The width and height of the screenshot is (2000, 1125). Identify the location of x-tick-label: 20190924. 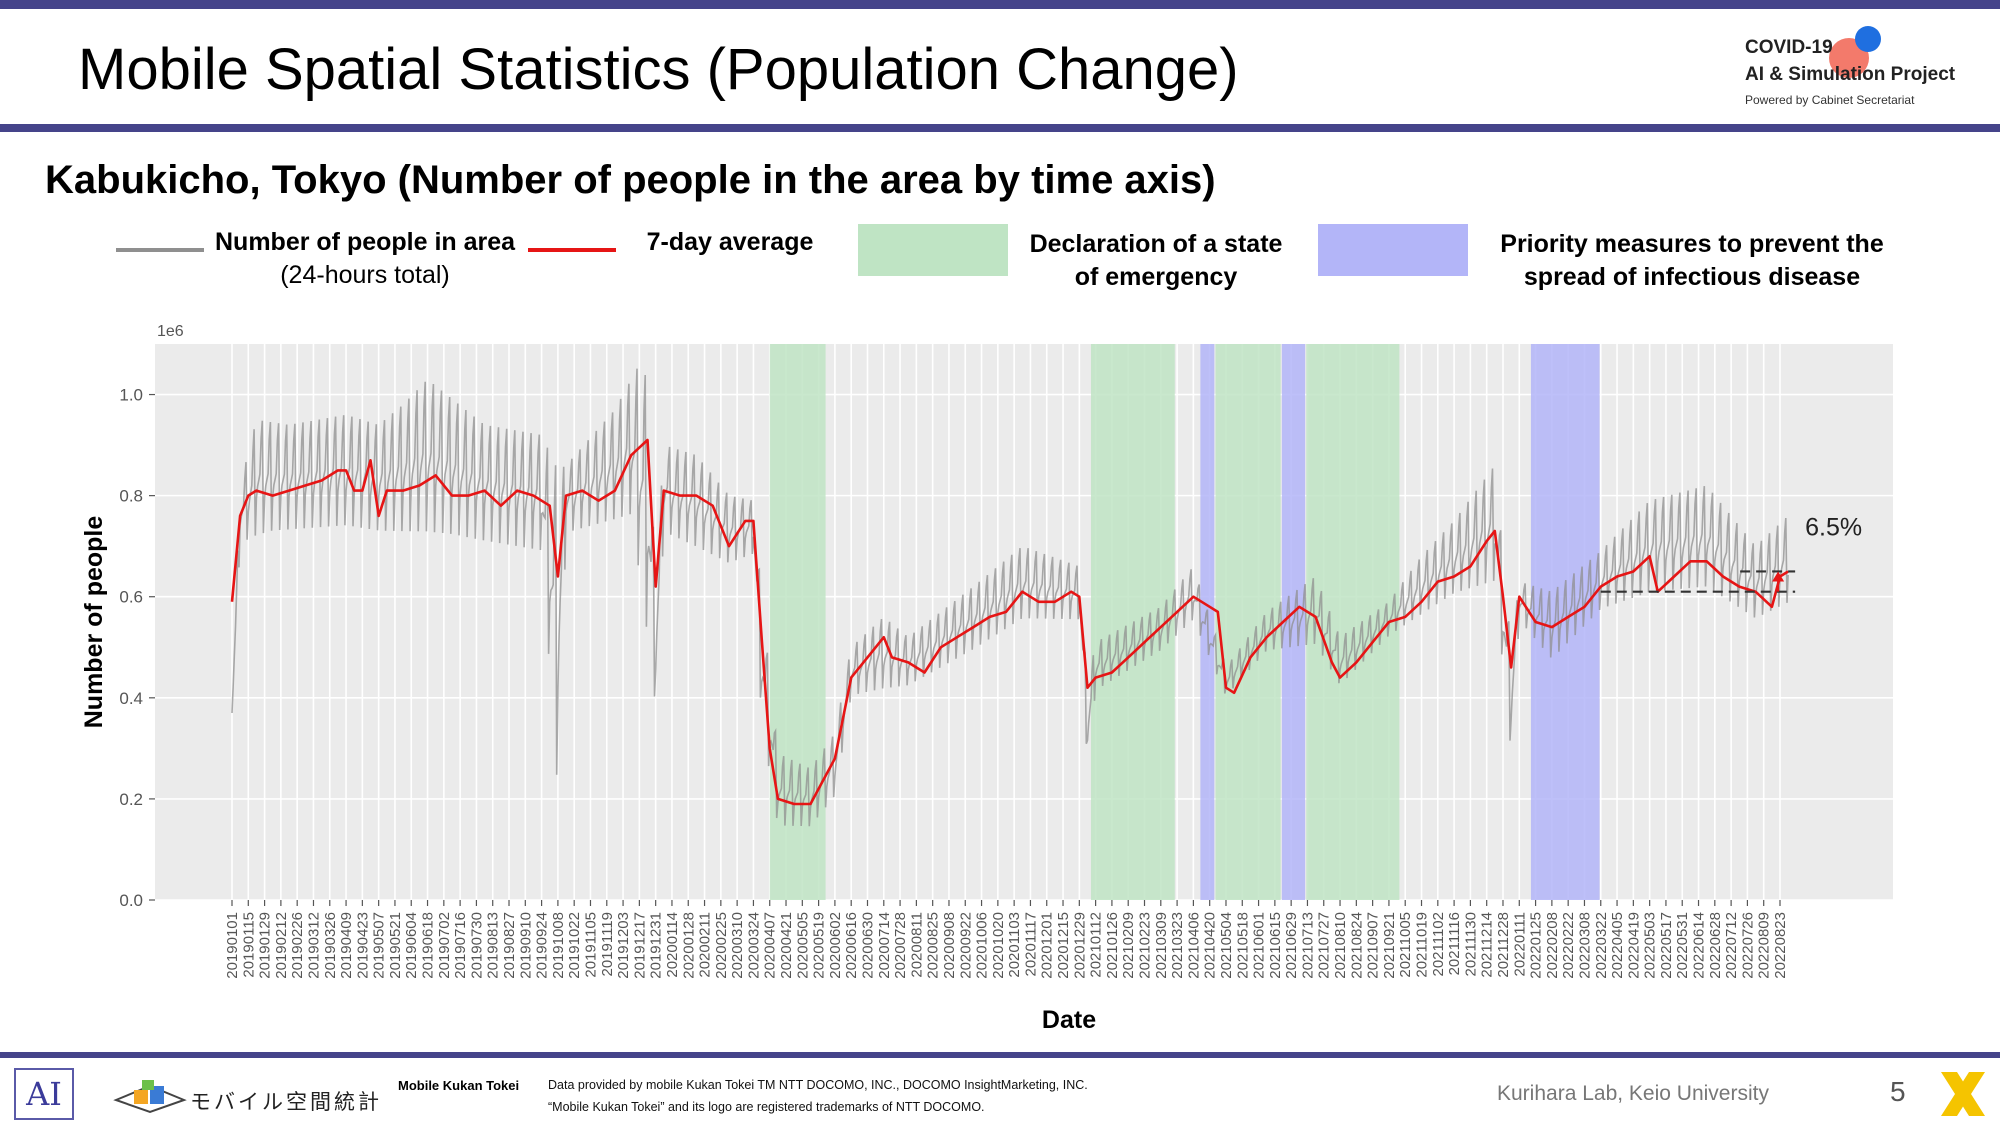
(542, 945).